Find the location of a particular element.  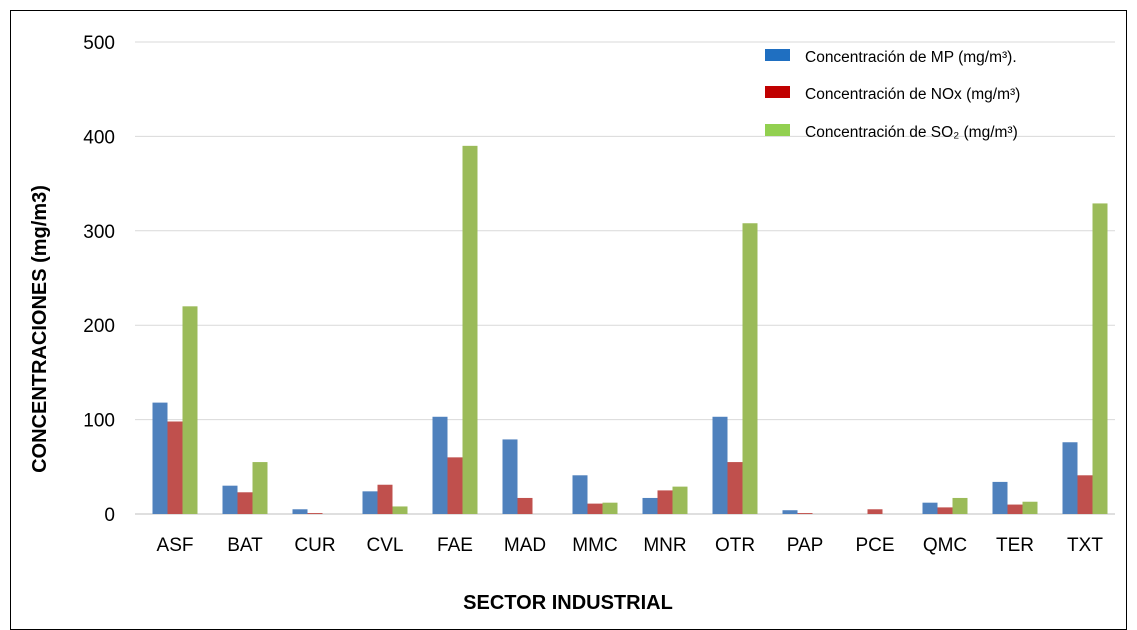

legend-entry-label: Concentración de MP (mg/m³). is located at coordinates (911, 57).